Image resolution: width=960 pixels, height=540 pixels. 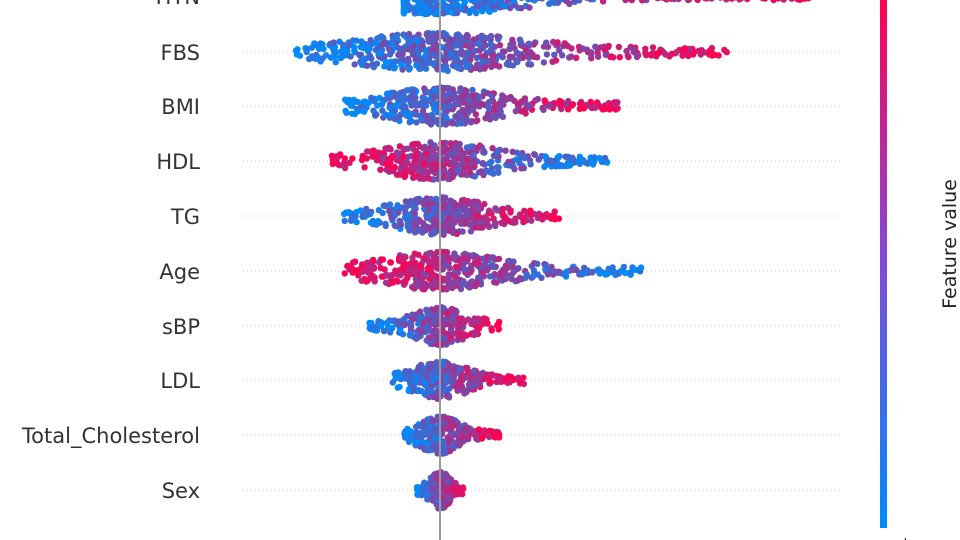 What do you see at coordinates (511, 52) in the screenshot?
I see `beeswarm-row-fbs` at bounding box center [511, 52].